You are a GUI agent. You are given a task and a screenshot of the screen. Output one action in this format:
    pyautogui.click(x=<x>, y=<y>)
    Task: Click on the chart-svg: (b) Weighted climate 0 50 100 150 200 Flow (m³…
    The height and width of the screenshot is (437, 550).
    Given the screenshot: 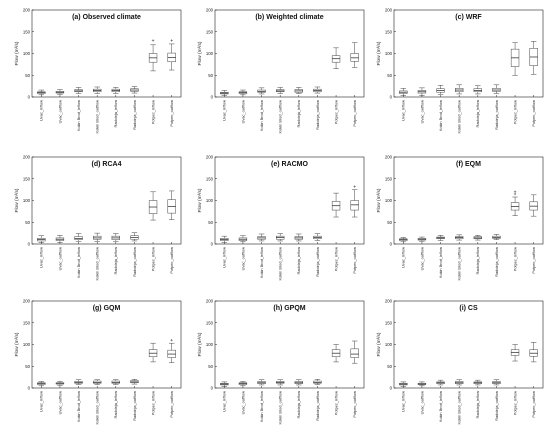 What is the action you would take?
    pyautogui.click(x=281, y=71)
    